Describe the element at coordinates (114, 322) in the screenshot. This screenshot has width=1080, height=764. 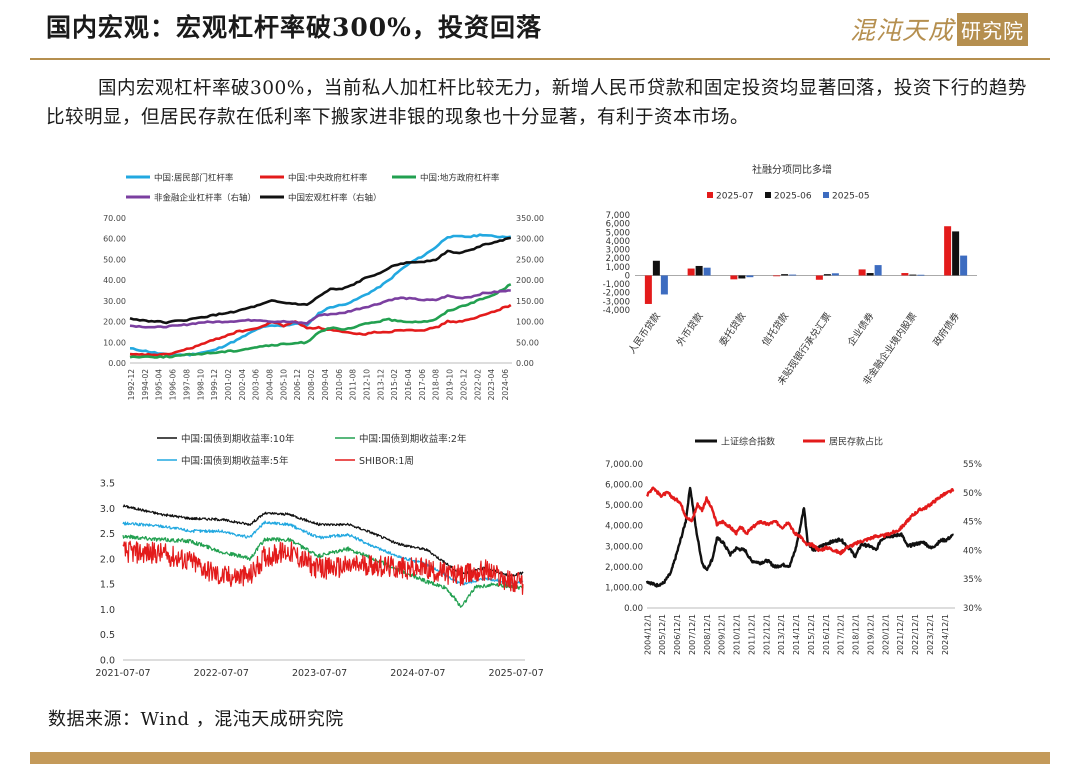
I see `y-left-tick-label: 20.00` at that location.